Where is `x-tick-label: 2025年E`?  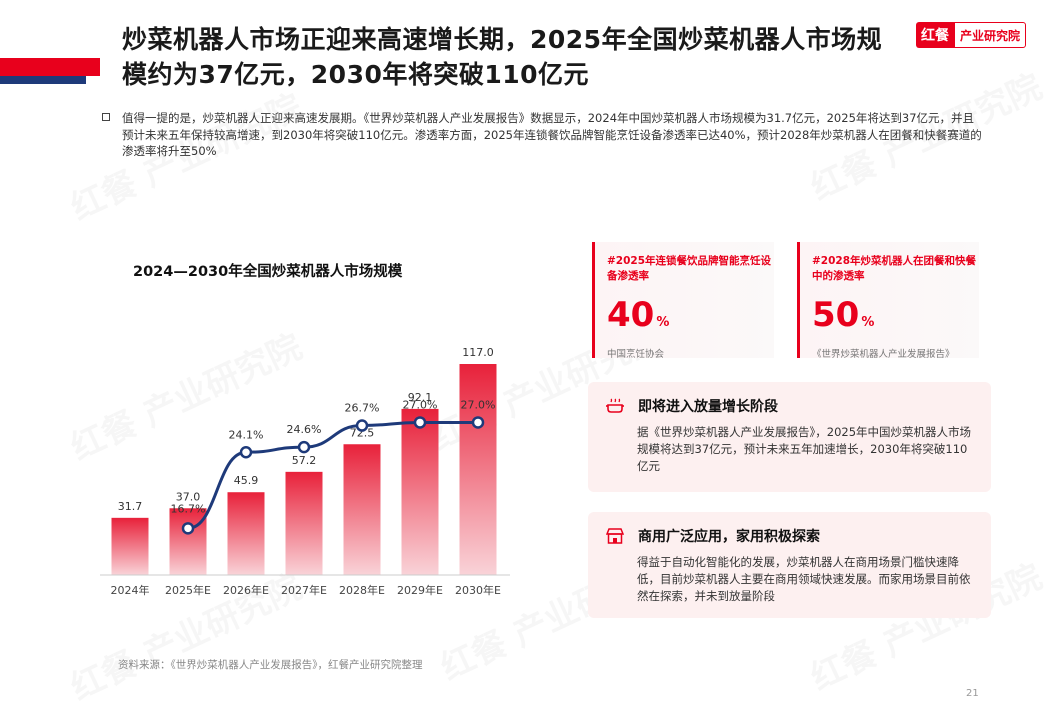
x-tick-label: 2025年E is located at coordinates (188, 590).